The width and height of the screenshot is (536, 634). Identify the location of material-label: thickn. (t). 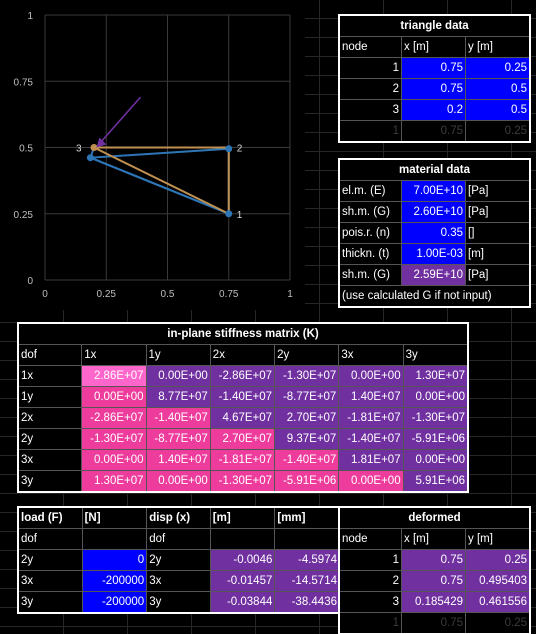
(370, 254).